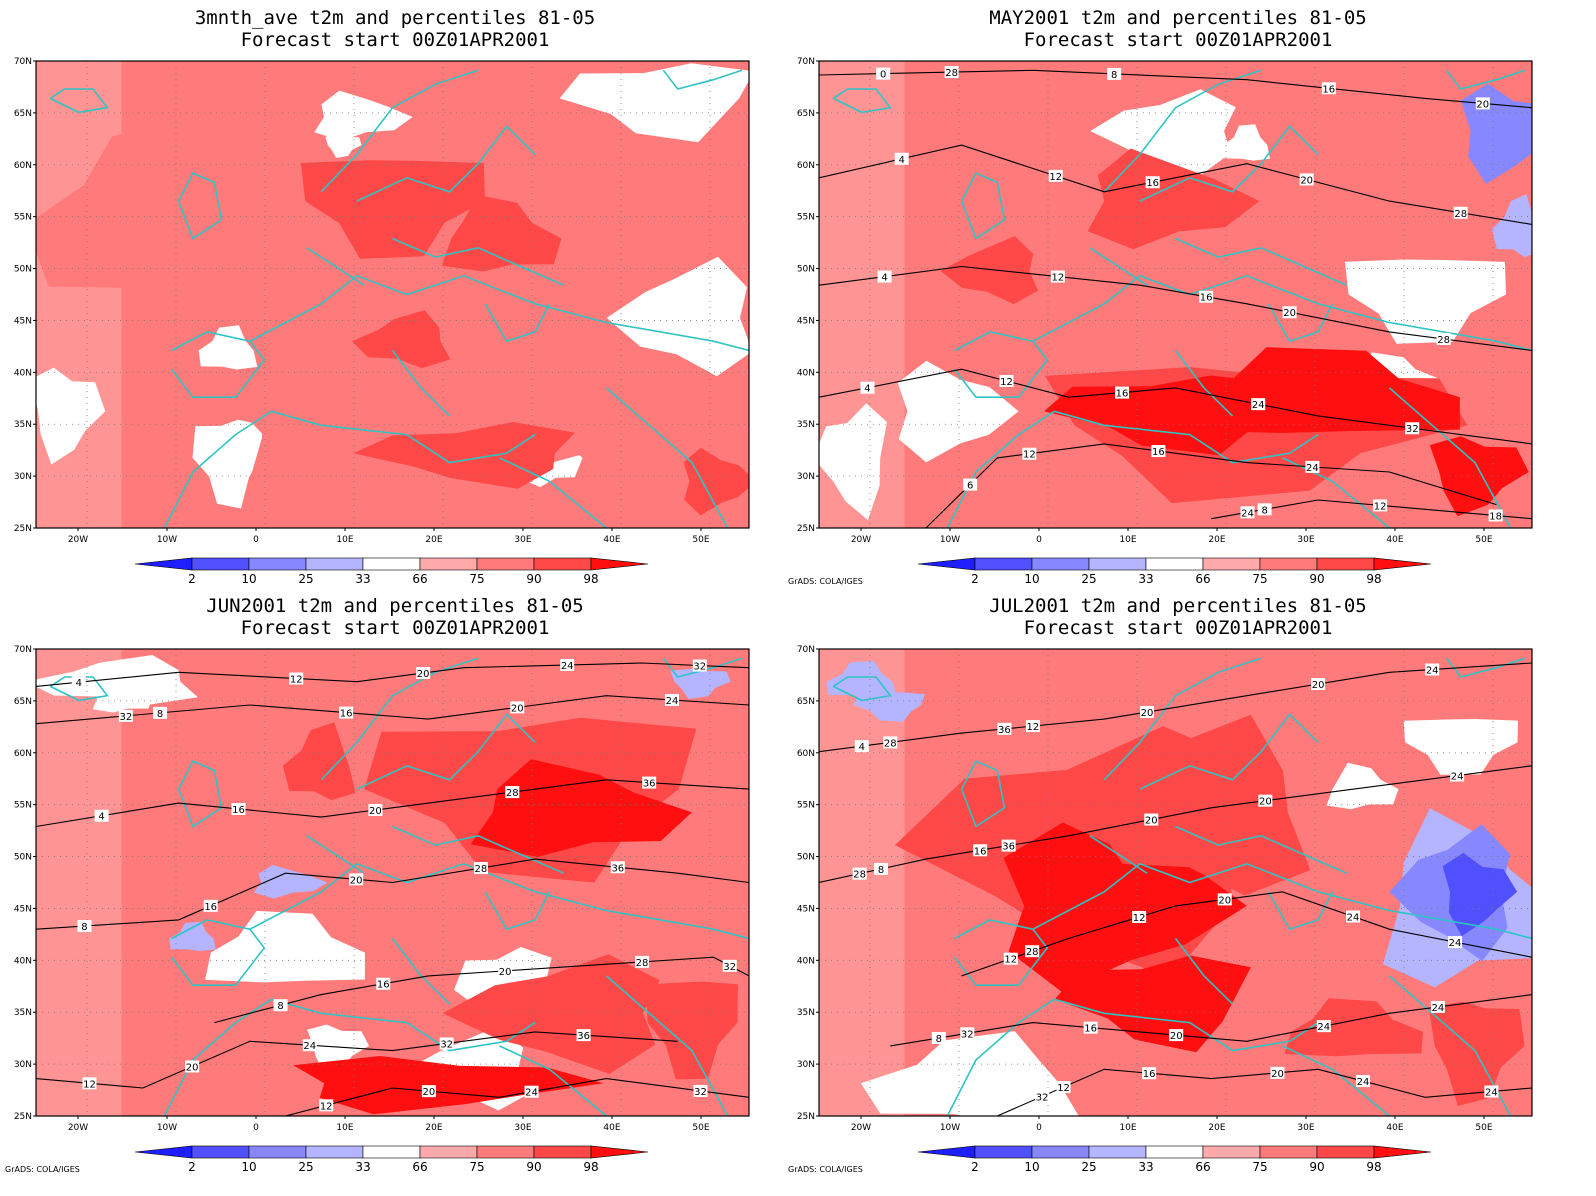 This screenshot has width=1596, height=1196. Describe the element at coordinates (256, 1128) in the screenshot. I see `lon-tick-label: 0` at that location.